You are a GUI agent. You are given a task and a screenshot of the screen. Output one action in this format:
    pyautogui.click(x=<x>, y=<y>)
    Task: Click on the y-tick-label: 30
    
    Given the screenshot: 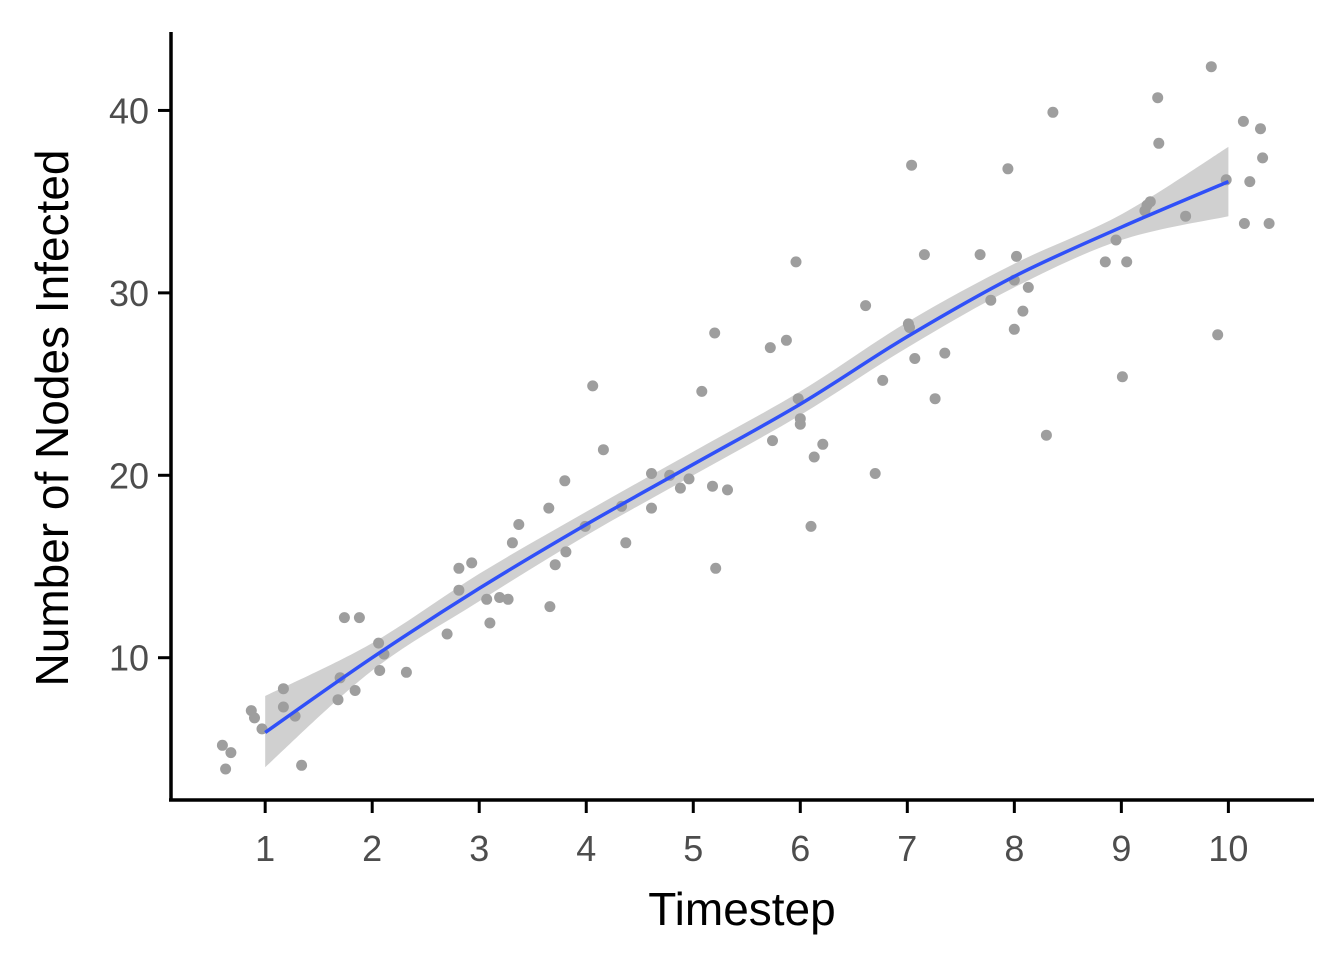 What is the action you would take?
    pyautogui.click(x=129, y=293)
    